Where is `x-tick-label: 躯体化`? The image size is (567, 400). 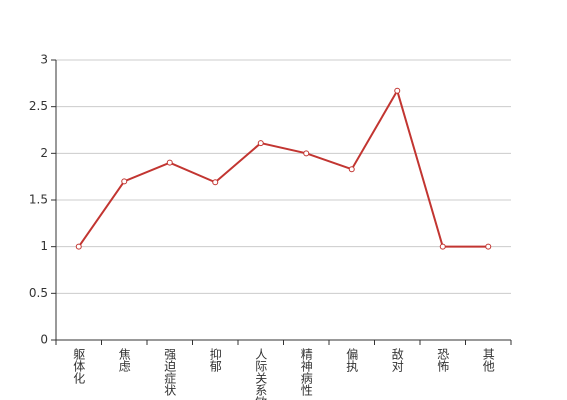
x-tick-label: 躯体化 is located at coordinates (79, 366).